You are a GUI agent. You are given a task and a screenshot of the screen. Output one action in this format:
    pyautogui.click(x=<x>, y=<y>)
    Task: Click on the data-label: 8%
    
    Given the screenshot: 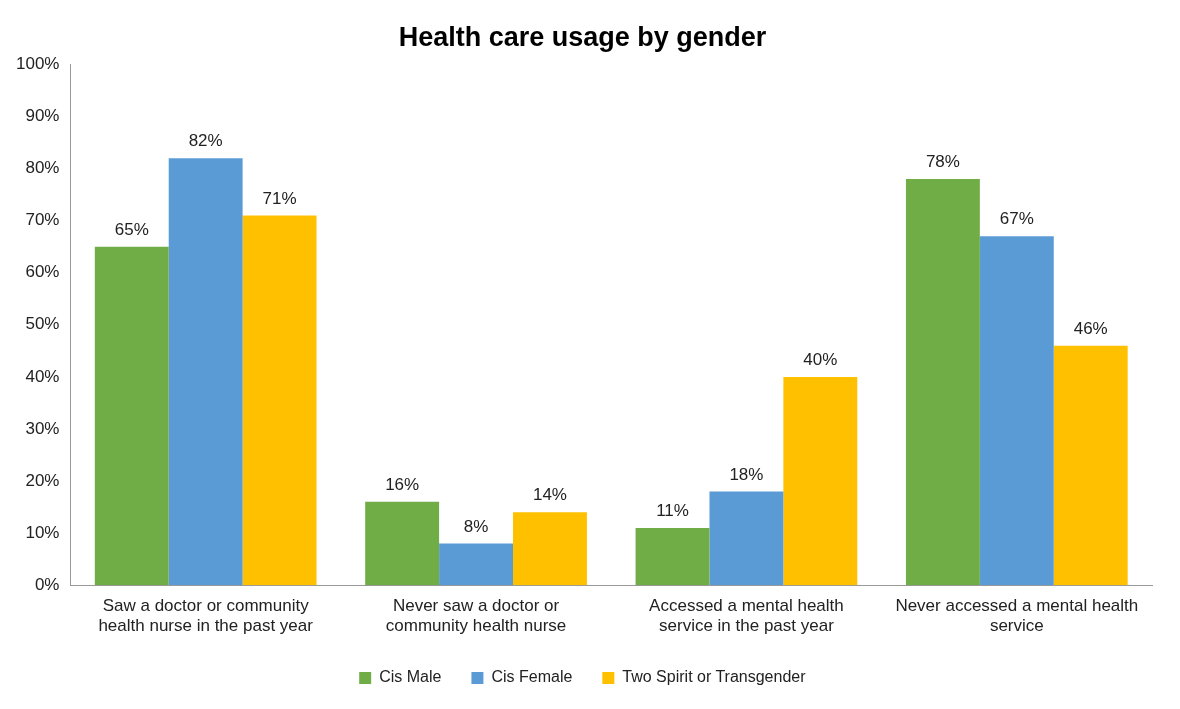 What is the action you would take?
    pyautogui.click(x=476, y=526)
    